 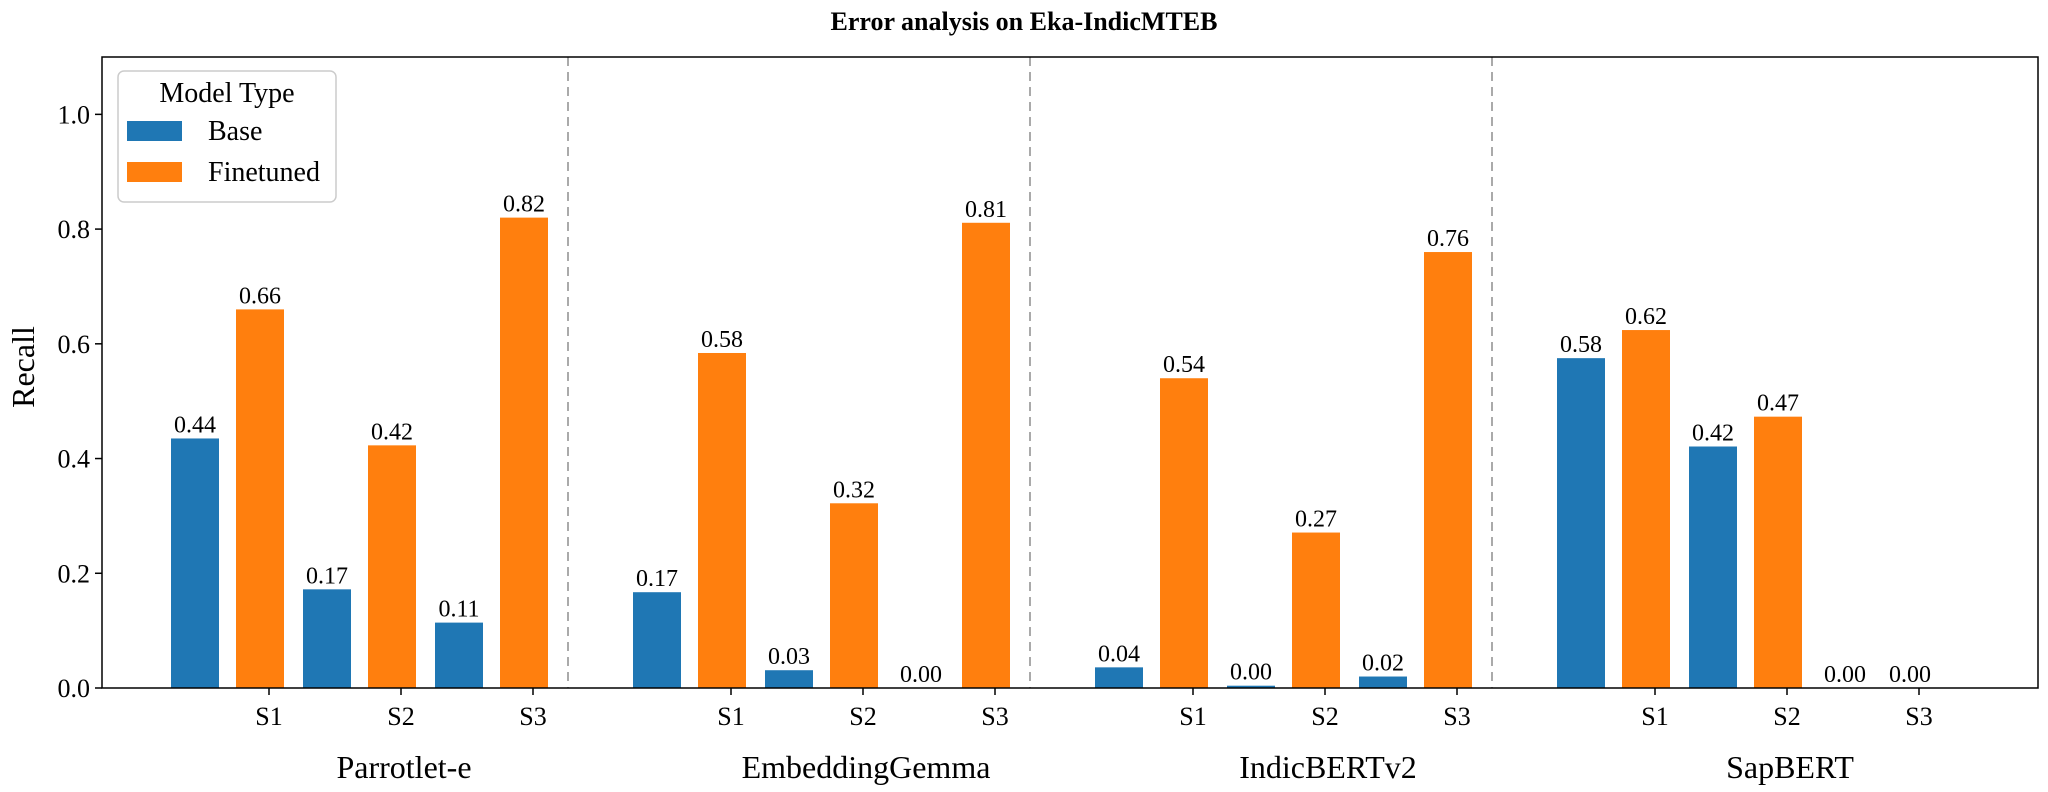 I want to click on bar-value-label: 0.81, so click(x=986, y=210).